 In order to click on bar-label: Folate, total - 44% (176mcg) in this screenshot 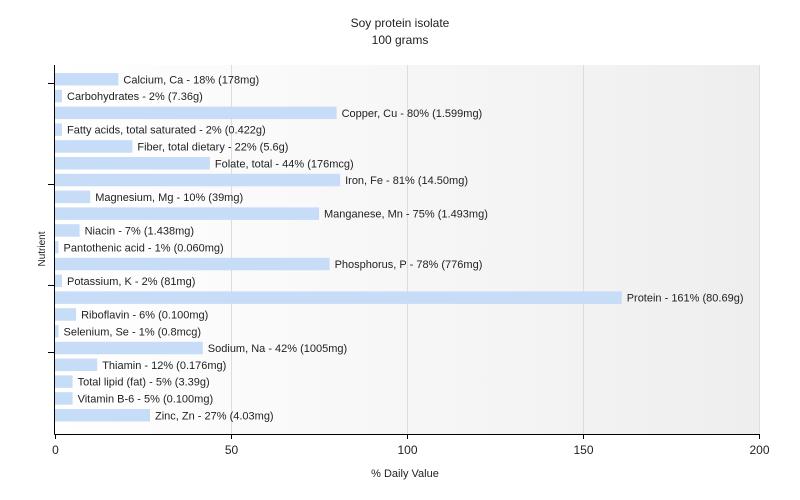, I will do `click(284, 164)`.